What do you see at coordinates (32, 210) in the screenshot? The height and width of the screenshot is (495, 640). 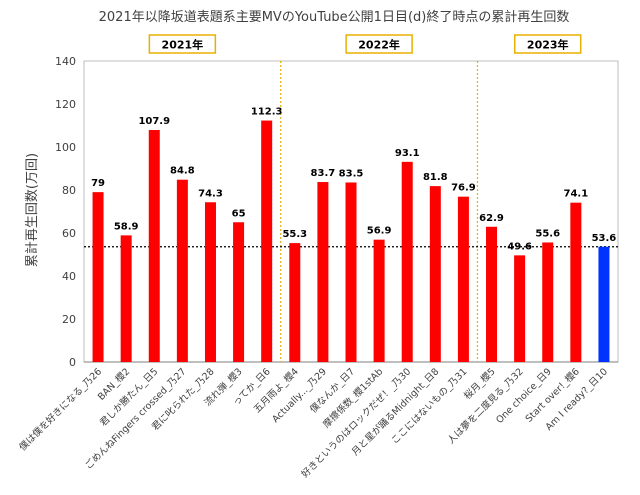 I see `y-axis-title: 累計再生回数(万回)` at bounding box center [32, 210].